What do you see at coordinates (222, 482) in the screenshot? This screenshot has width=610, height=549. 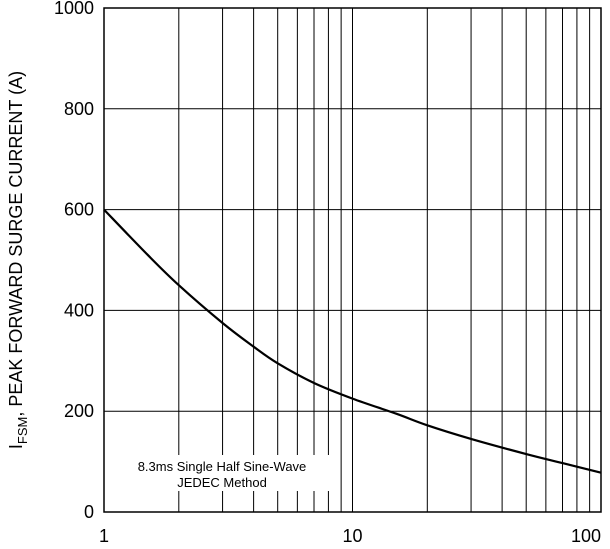 I see `annotation-line-2: JEDEC Method` at bounding box center [222, 482].